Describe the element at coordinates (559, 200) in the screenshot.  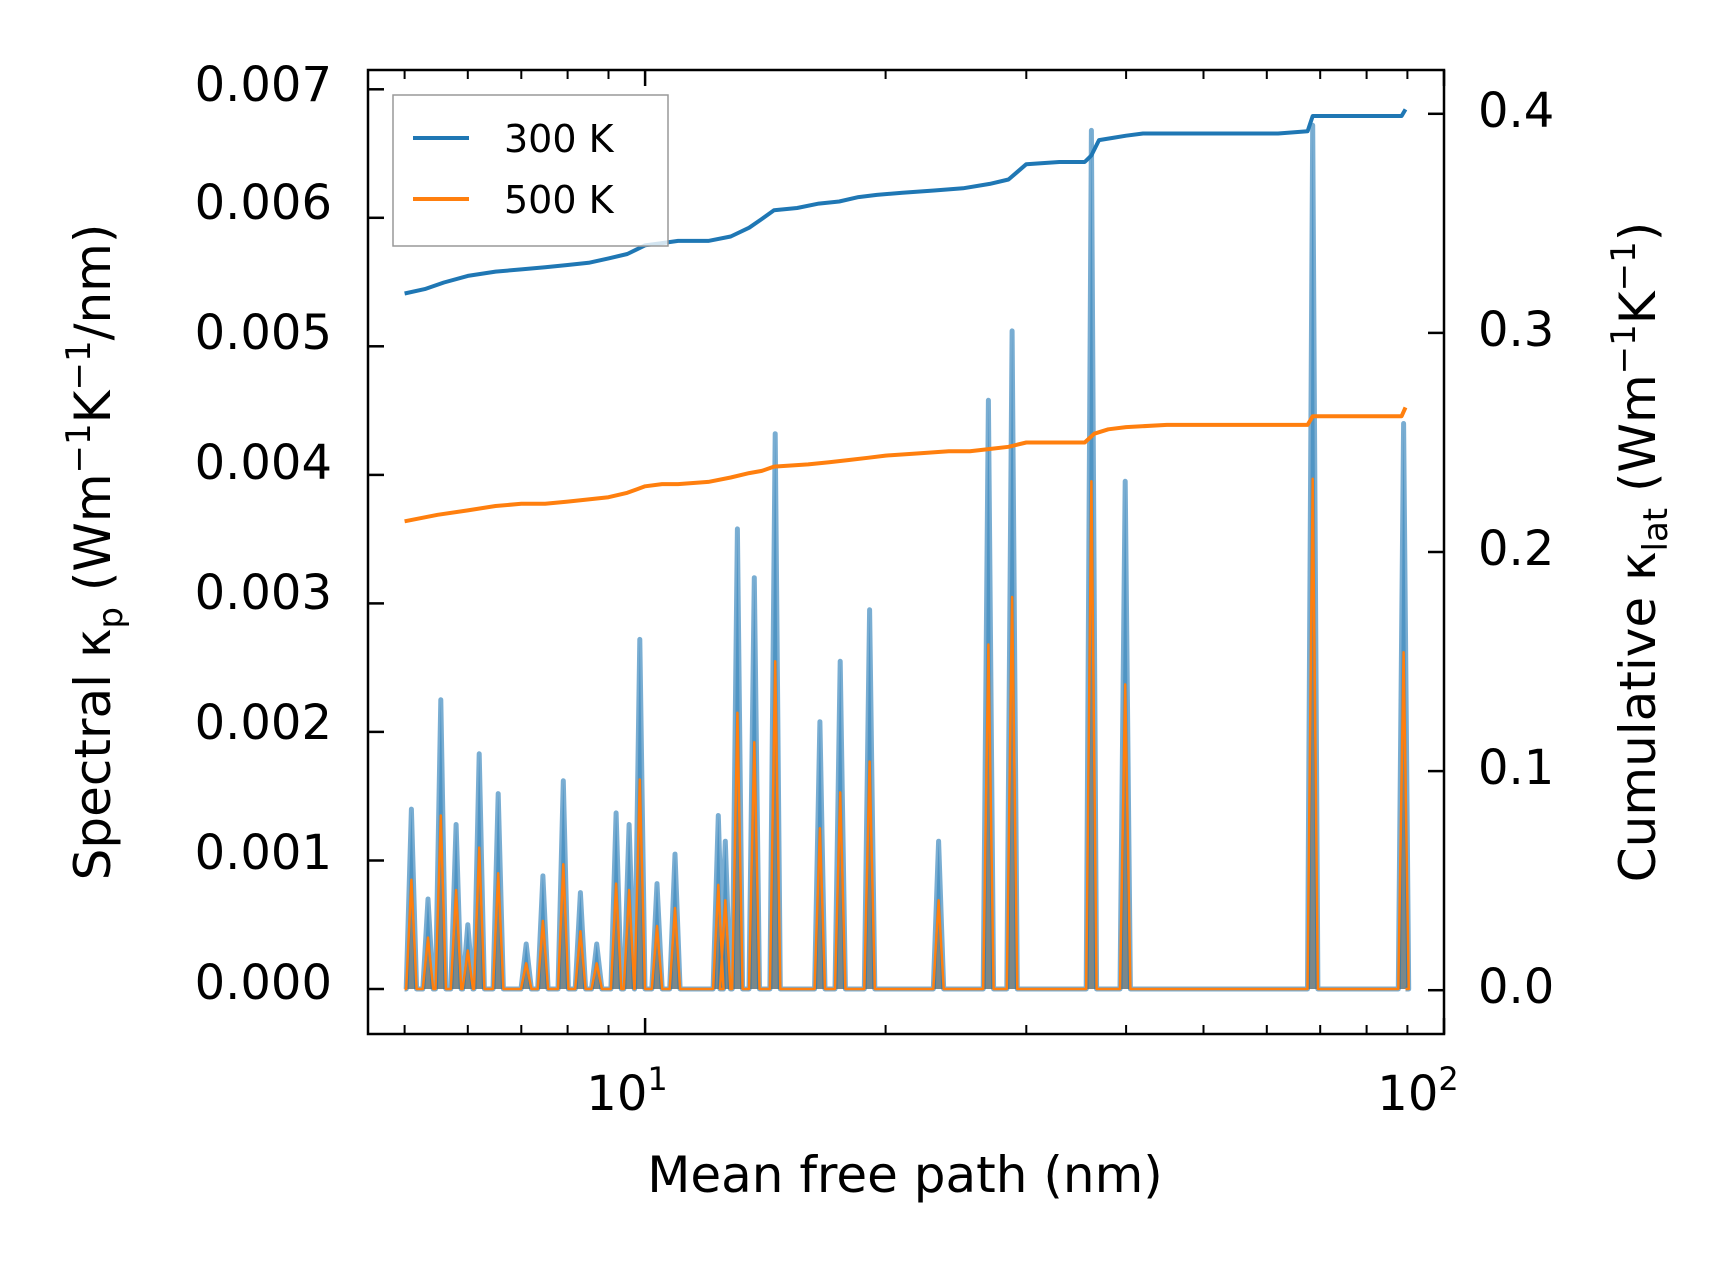
I see `legend-label-500k: 500 K` at that location.